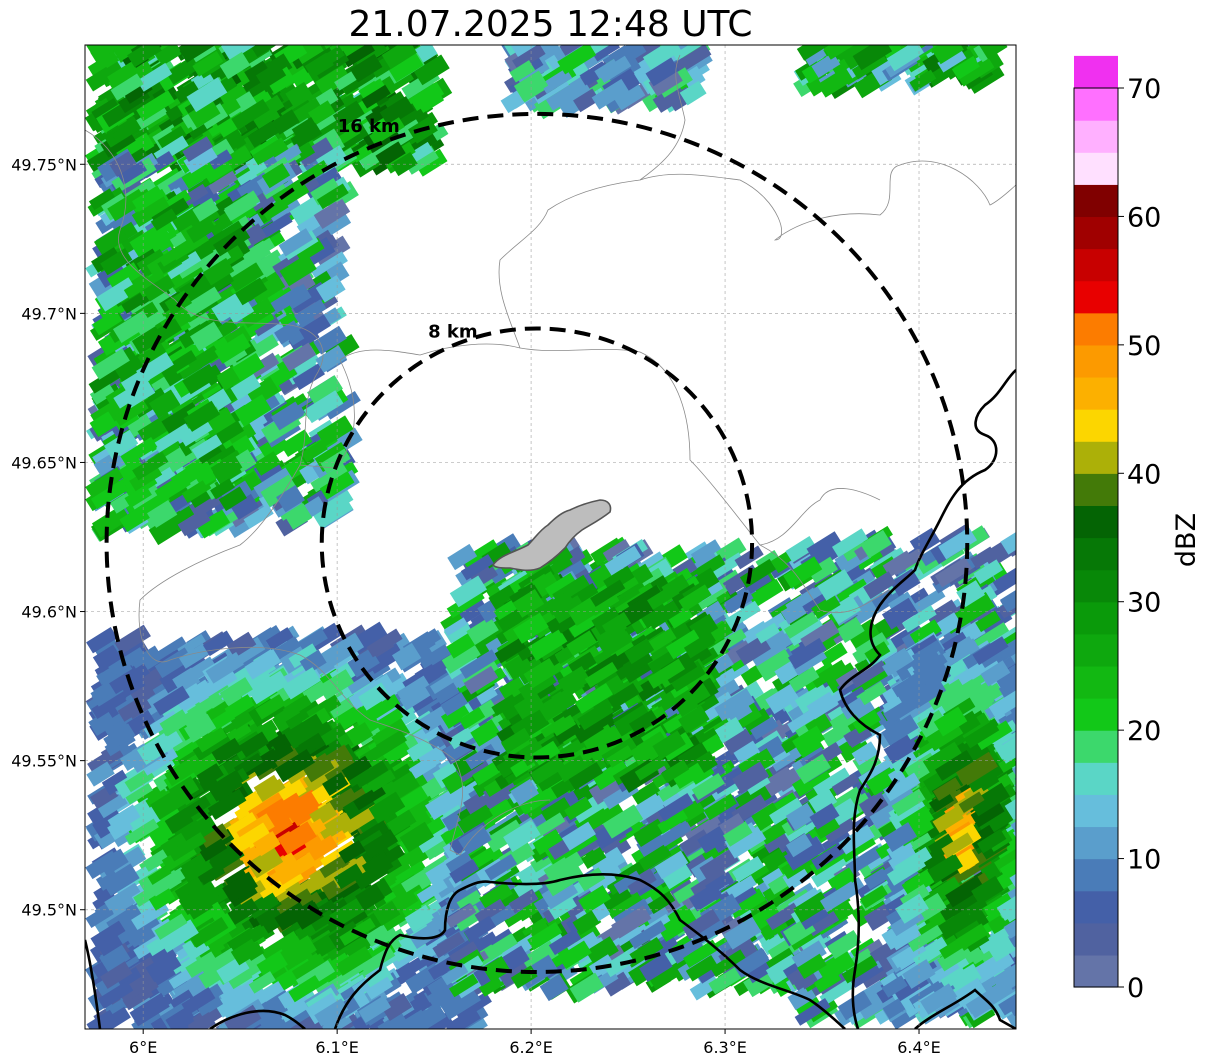 This screenshot has height=1064, width=1207. Describe the element at coordinates (550, 24) in the screenshot. I see `map-title: 21.07.2025 12:48 UTC` at that location.